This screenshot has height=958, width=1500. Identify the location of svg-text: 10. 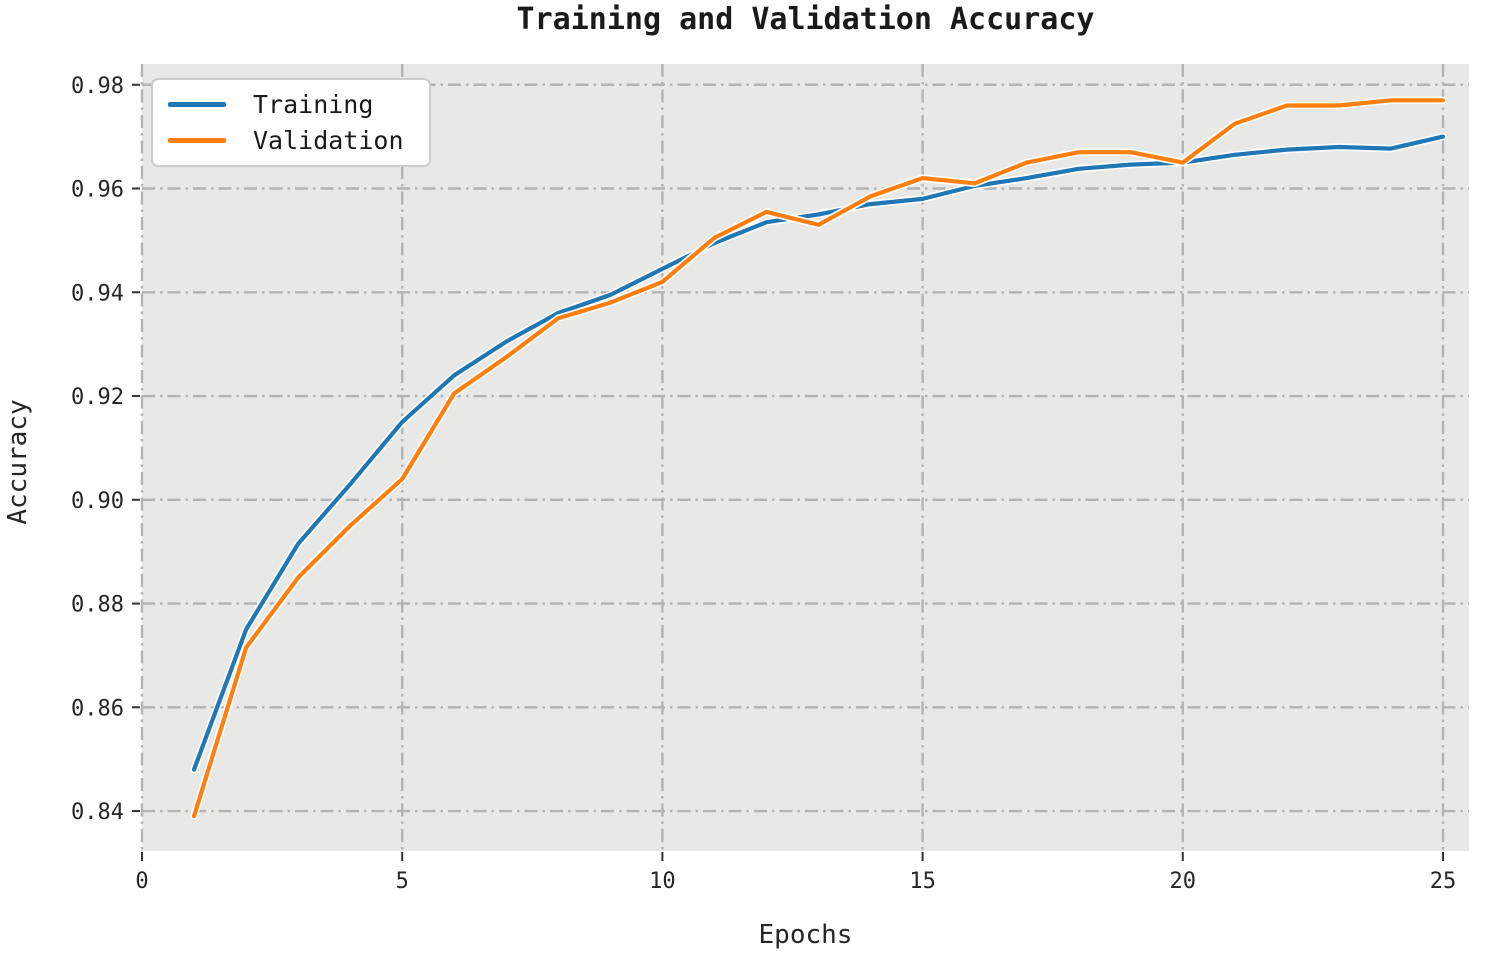
(662, 881).